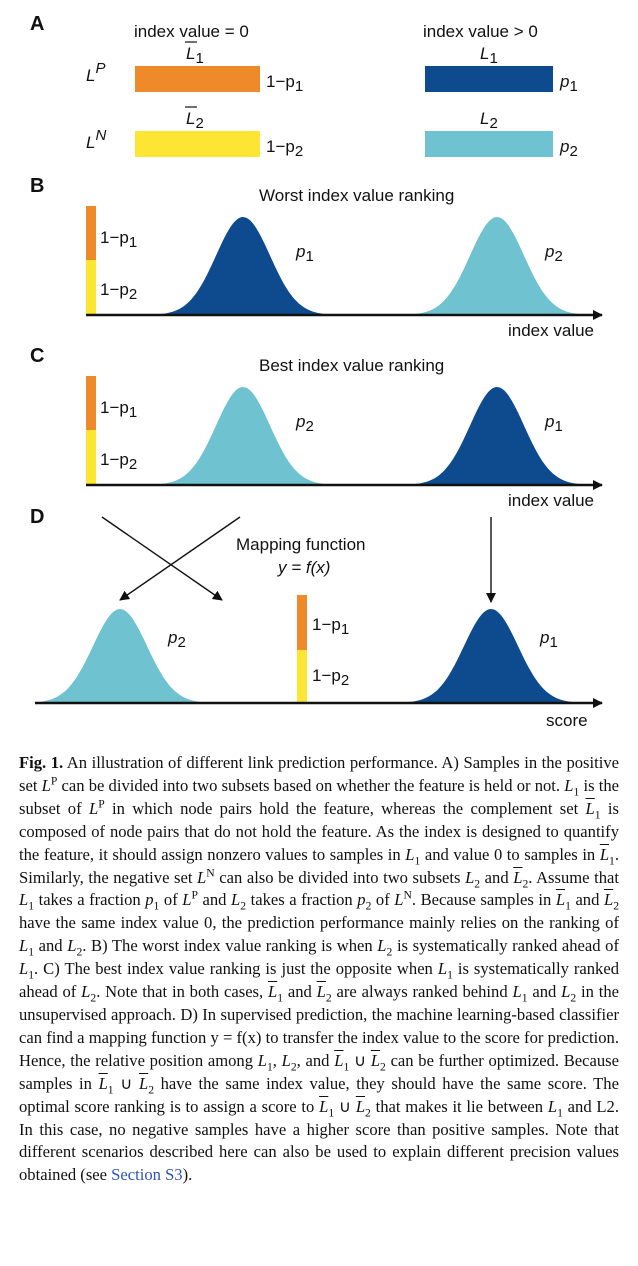  What do you see at coordinates (191, 31) in the screenshot?
I see `panel-a-left-header: index value = 0` at bounding box center [191, 31].